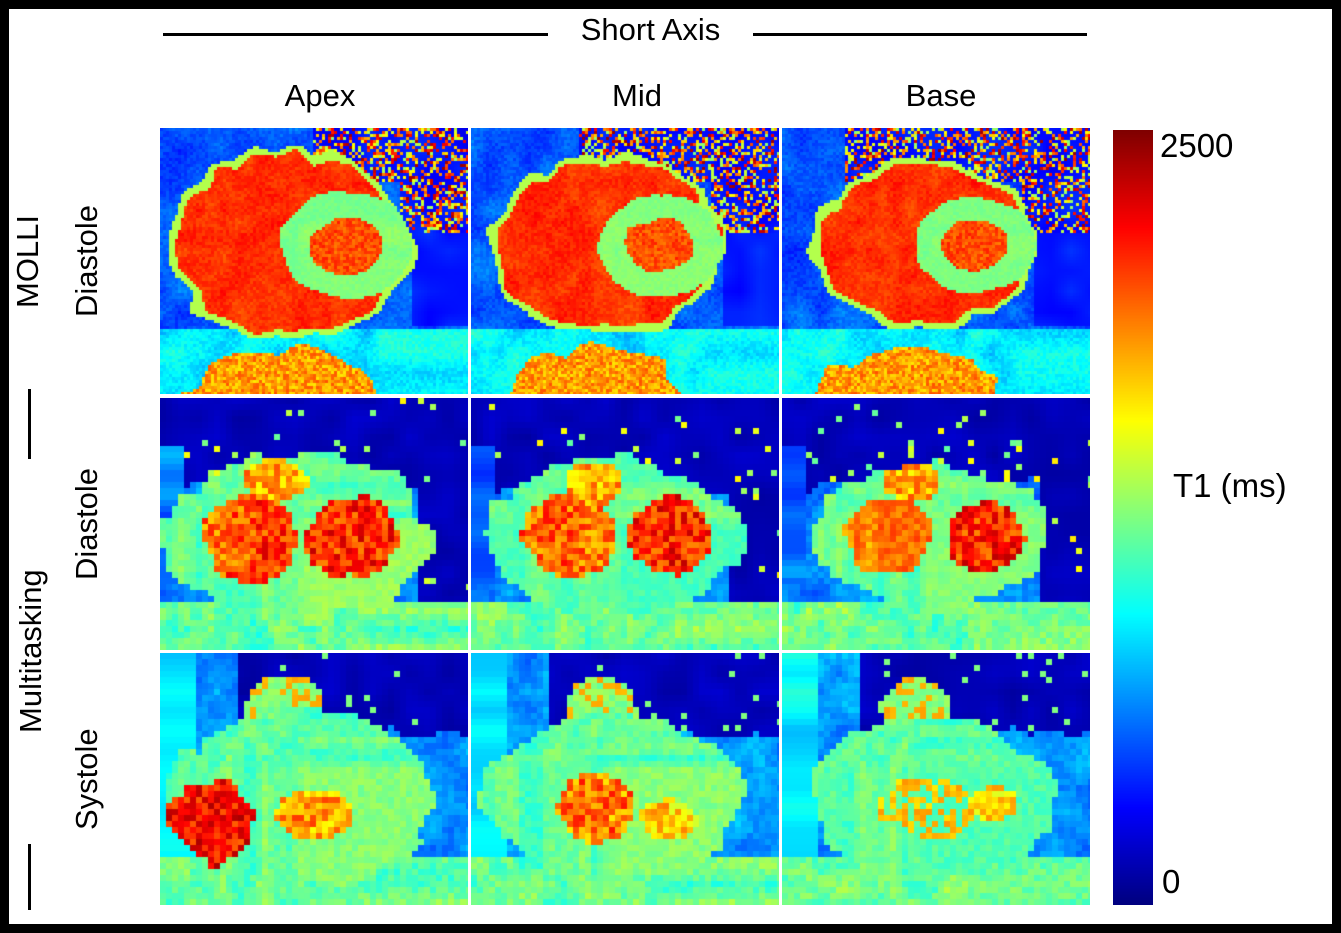  Describe the element at coordinates (29, 877) in the screenshot. I see `multitasking-bracket-bottom-line` at that location.